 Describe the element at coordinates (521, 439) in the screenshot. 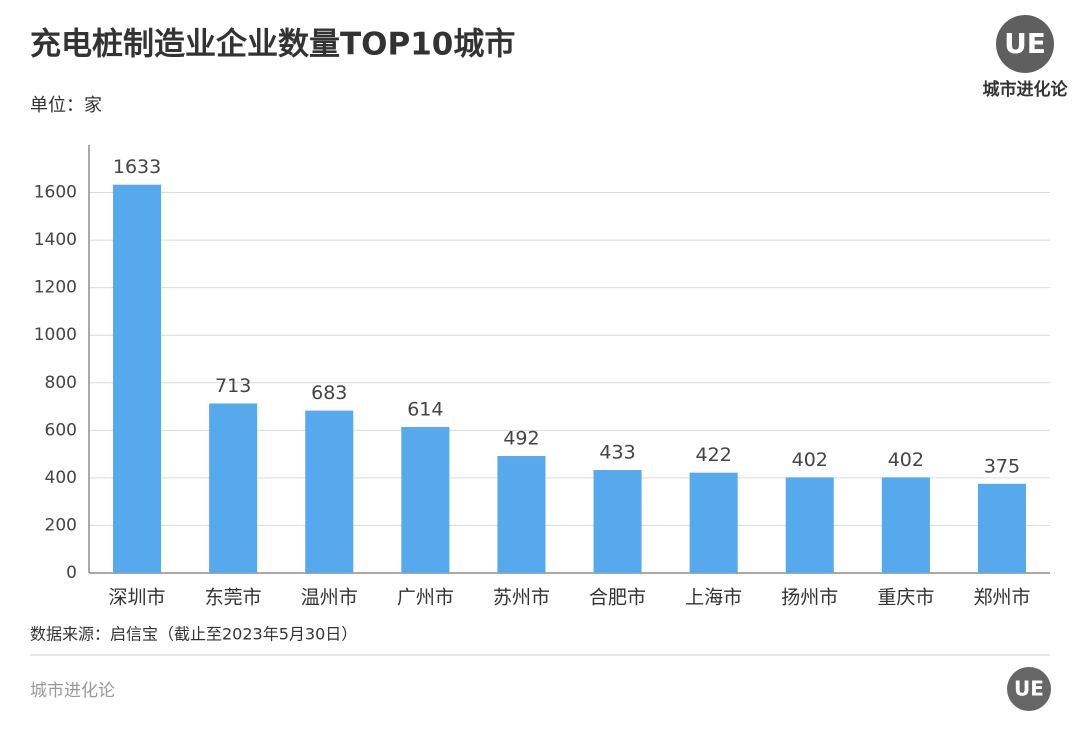

I see `data-label: 492` at that location.